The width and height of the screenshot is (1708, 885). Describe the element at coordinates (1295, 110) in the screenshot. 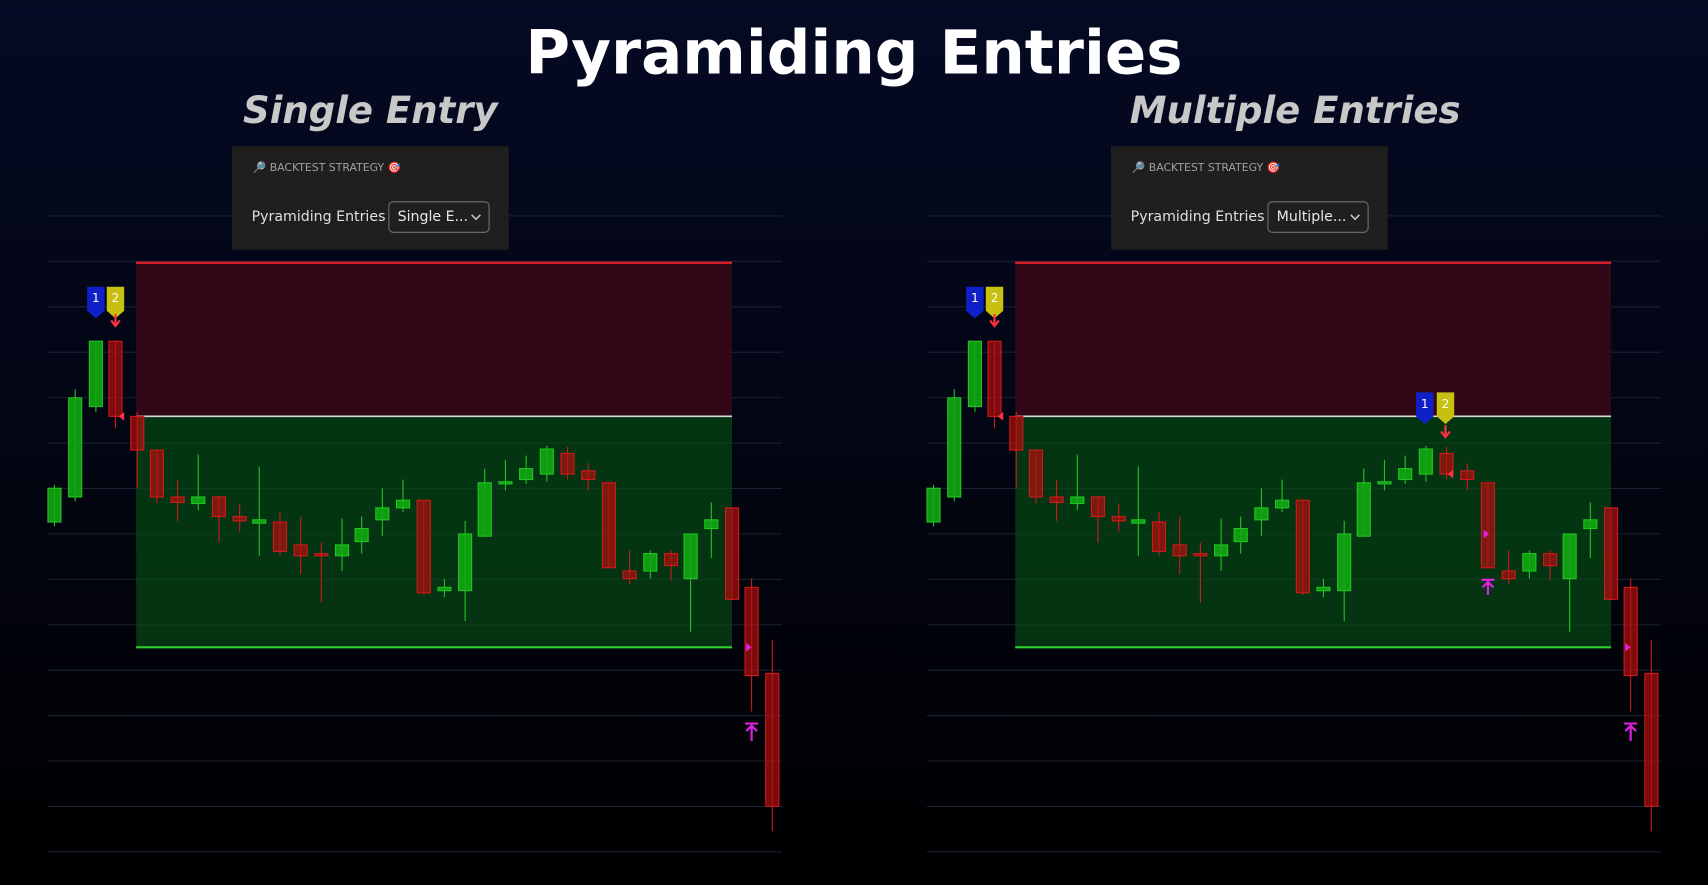

I see `panel-heading: Multiple Entries` at that location.